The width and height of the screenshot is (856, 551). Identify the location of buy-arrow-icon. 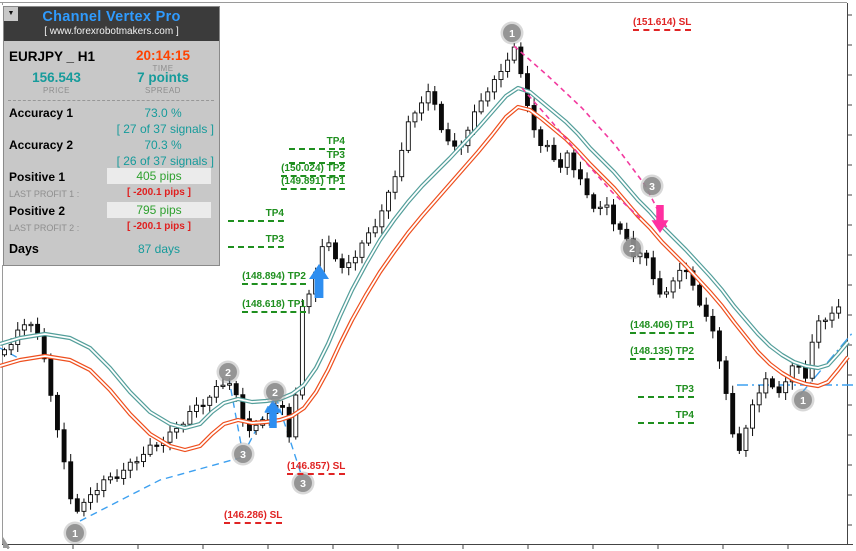
(273, 414).